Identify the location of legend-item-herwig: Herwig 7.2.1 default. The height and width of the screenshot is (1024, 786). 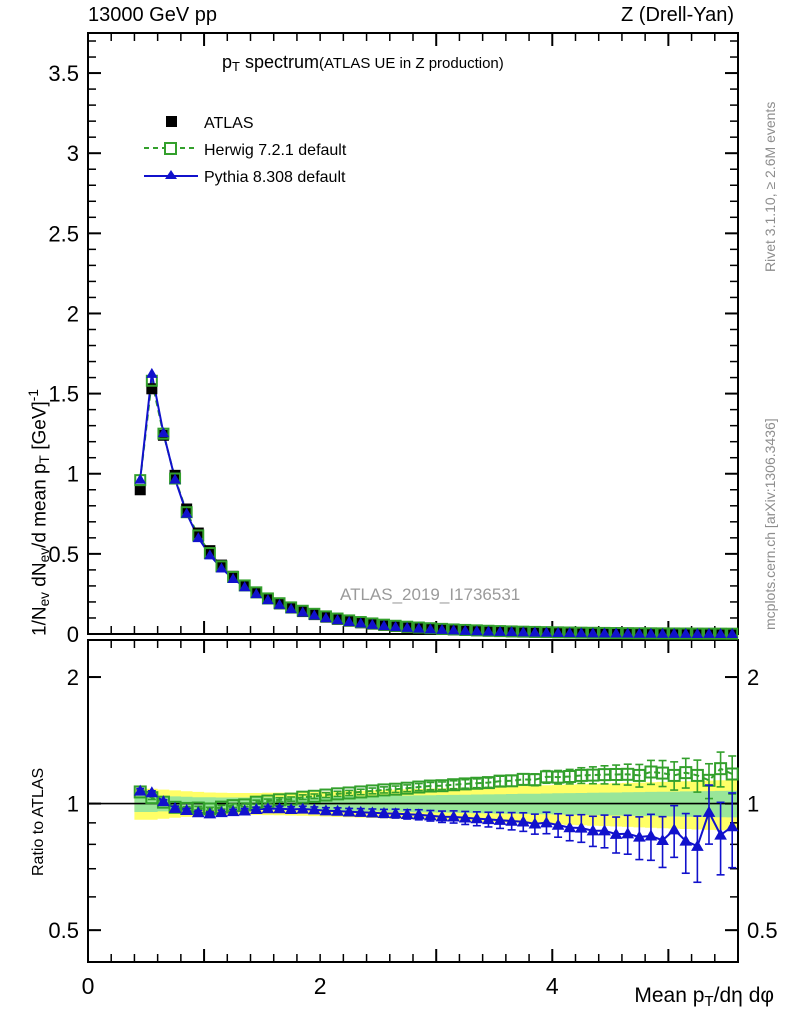
(242, 150).